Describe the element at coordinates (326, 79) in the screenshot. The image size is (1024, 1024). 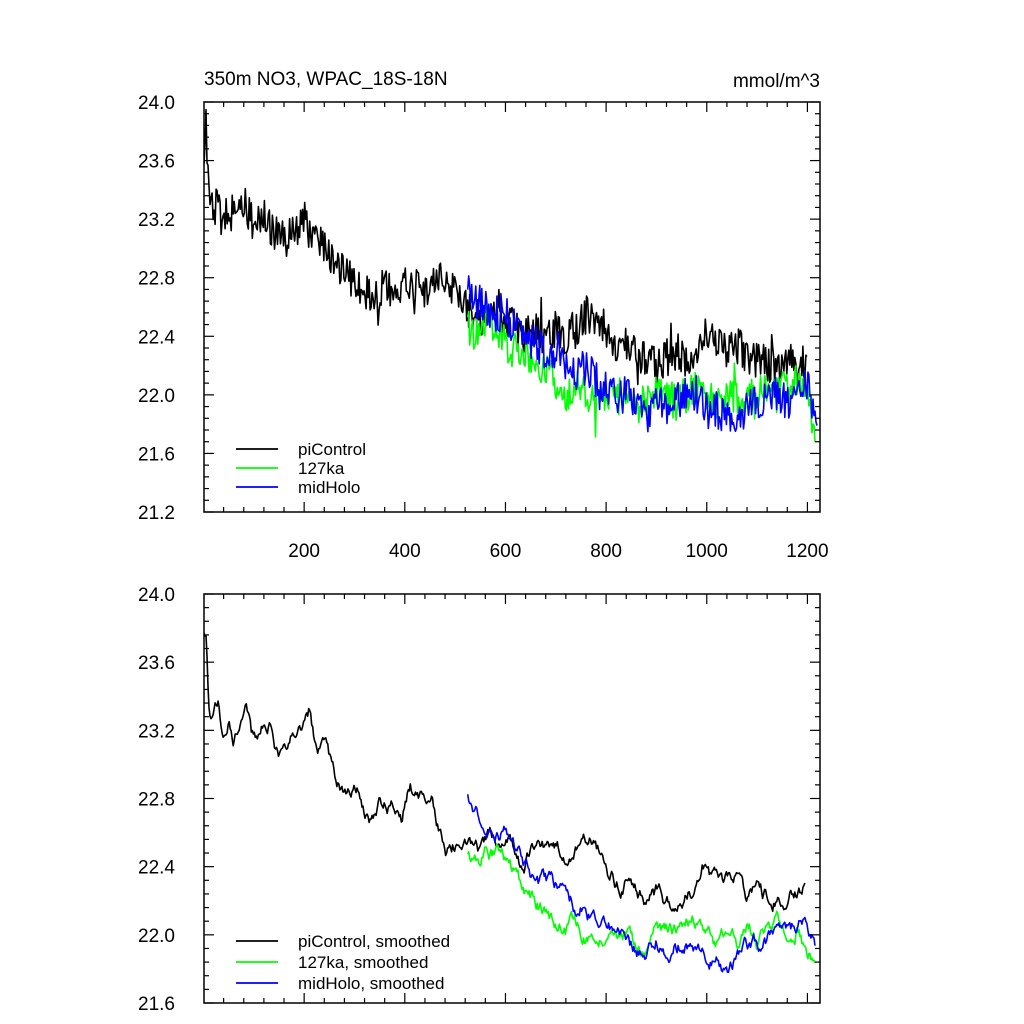
I see `chart-title: 350m NO3, WPAC_18S-18N` at that location.